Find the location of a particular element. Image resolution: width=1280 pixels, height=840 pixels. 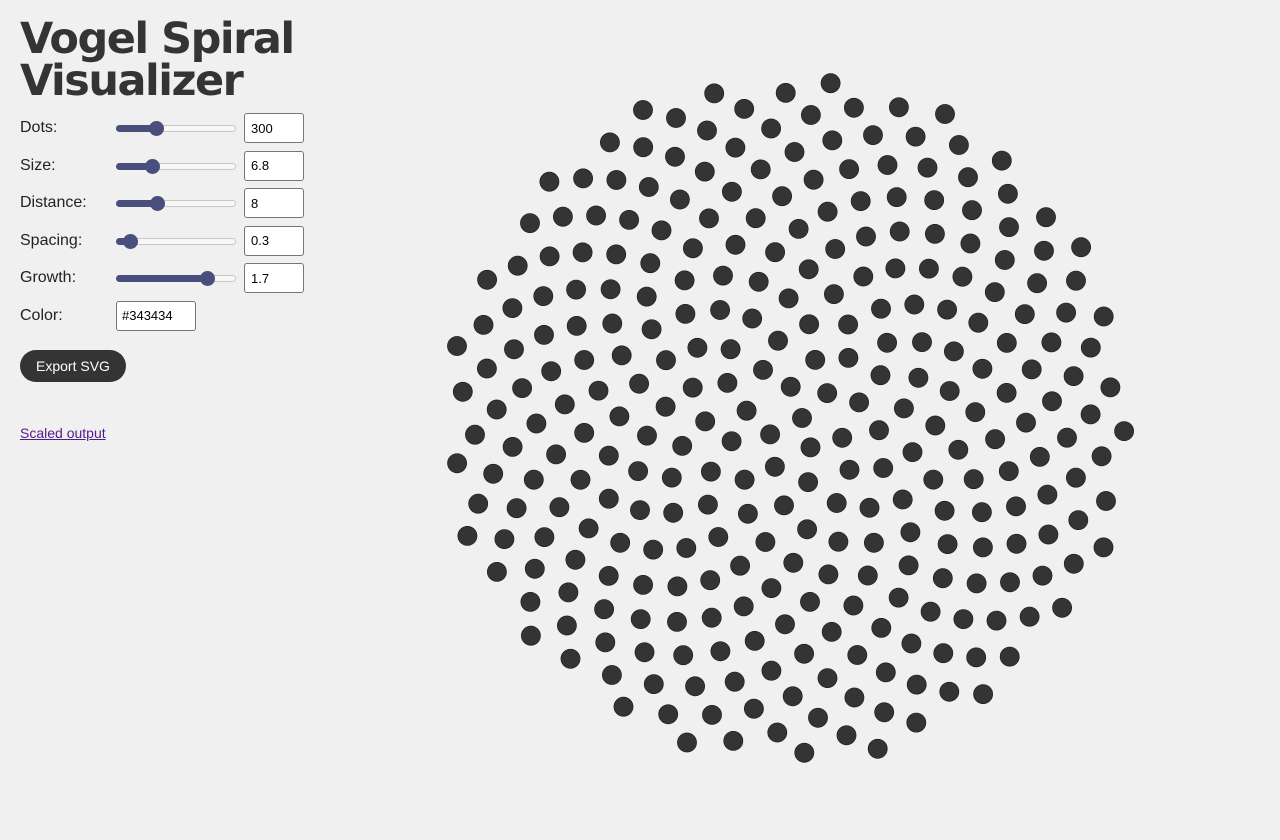

spacing-slider-thumb is located at coordinates (131, 241).